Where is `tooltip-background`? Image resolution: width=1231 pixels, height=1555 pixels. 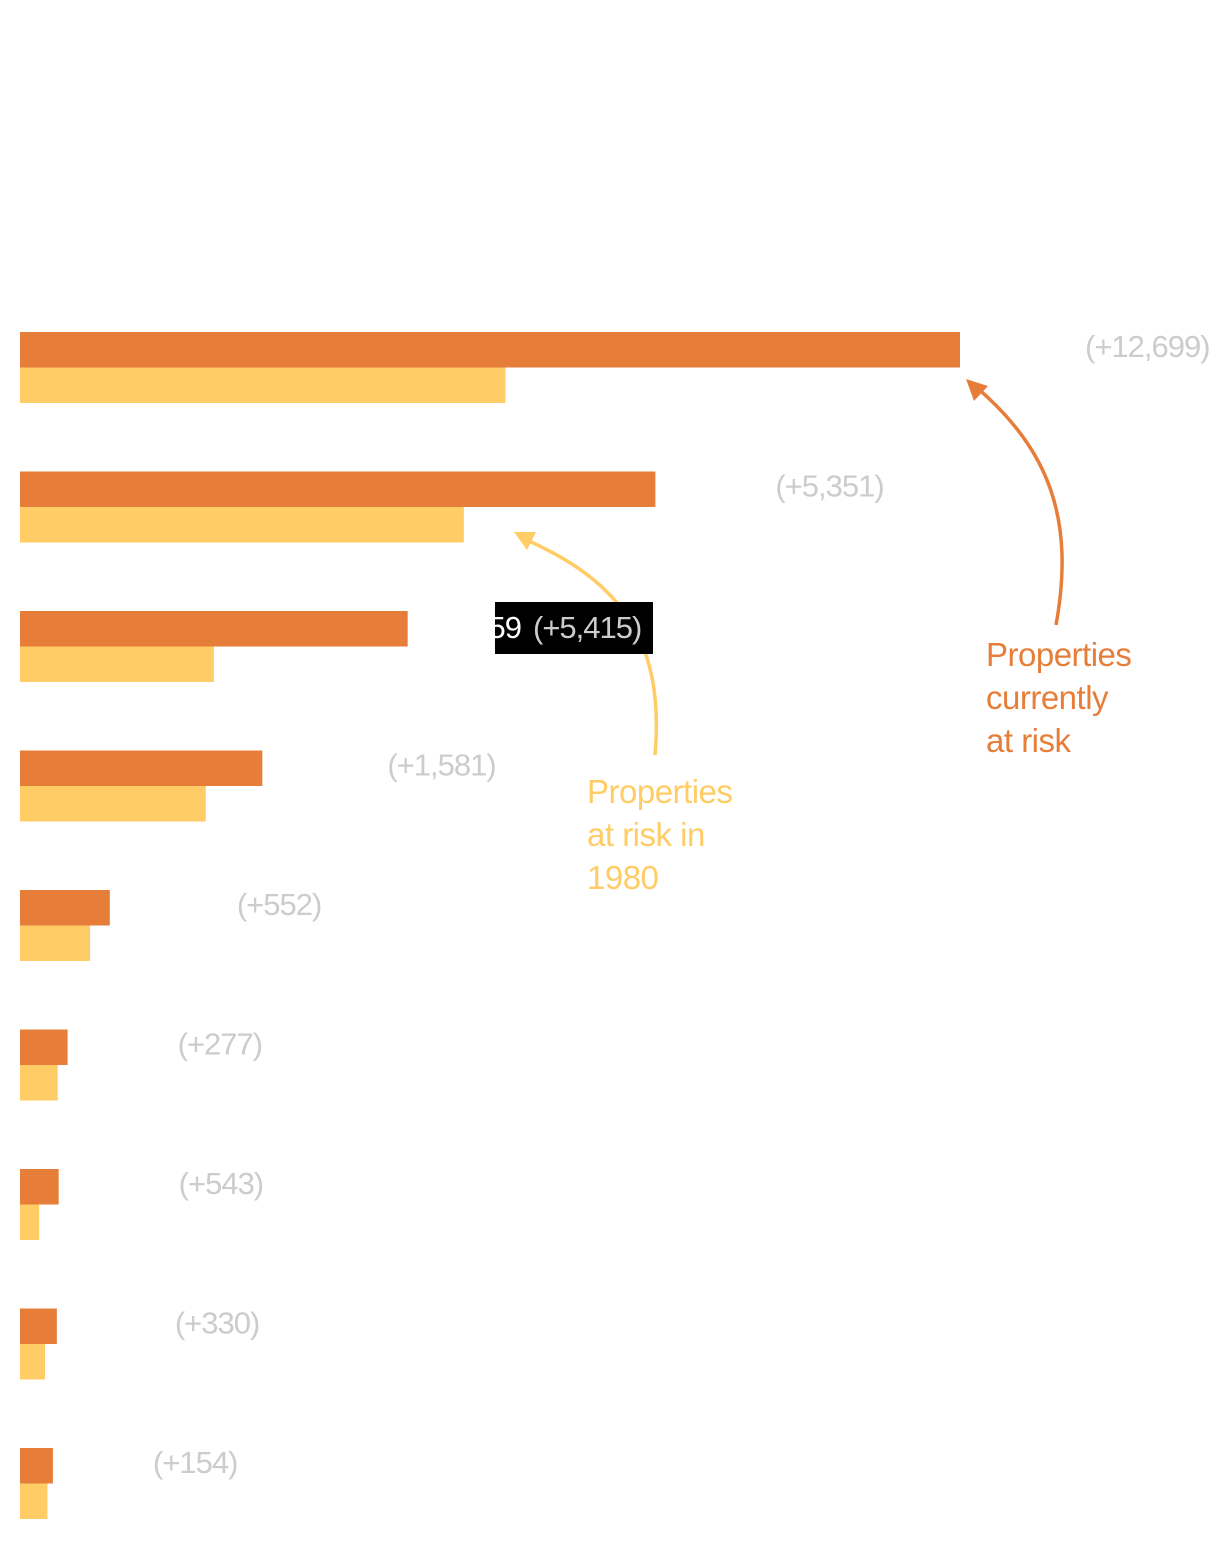
tooltip-background is located at coordinates (574, 628).